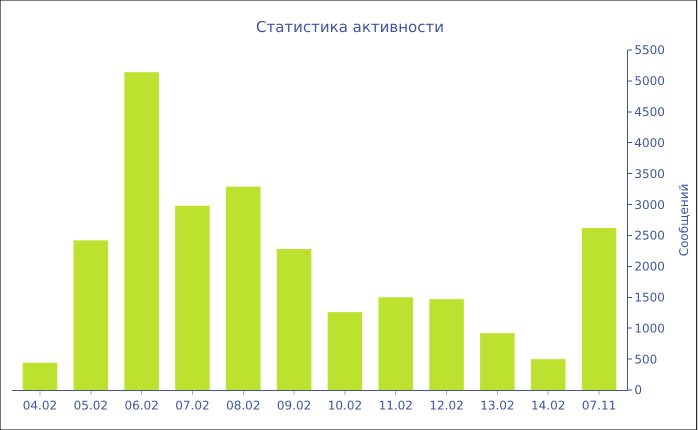 The height and width of the screenshot is (430, 700). What do you see at coordinates (548, 405) in the screenshot?
I see `x-tick-label: 14.02` at bounding box center [548, 405].